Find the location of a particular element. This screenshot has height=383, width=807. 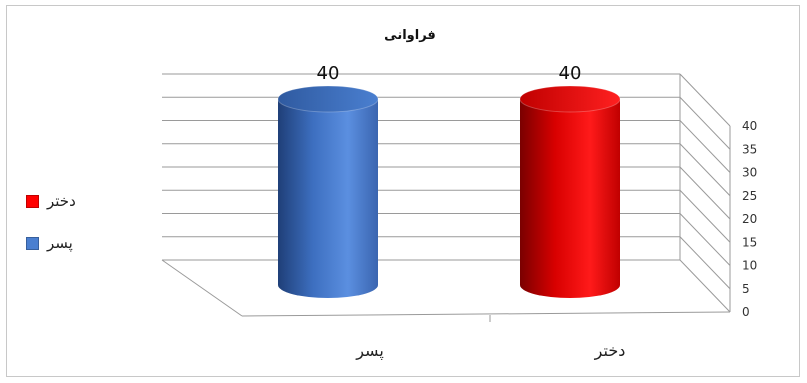

y-axis: 0 5 10 15 20 25 30 35 40 is located at coordinates (749, 219).